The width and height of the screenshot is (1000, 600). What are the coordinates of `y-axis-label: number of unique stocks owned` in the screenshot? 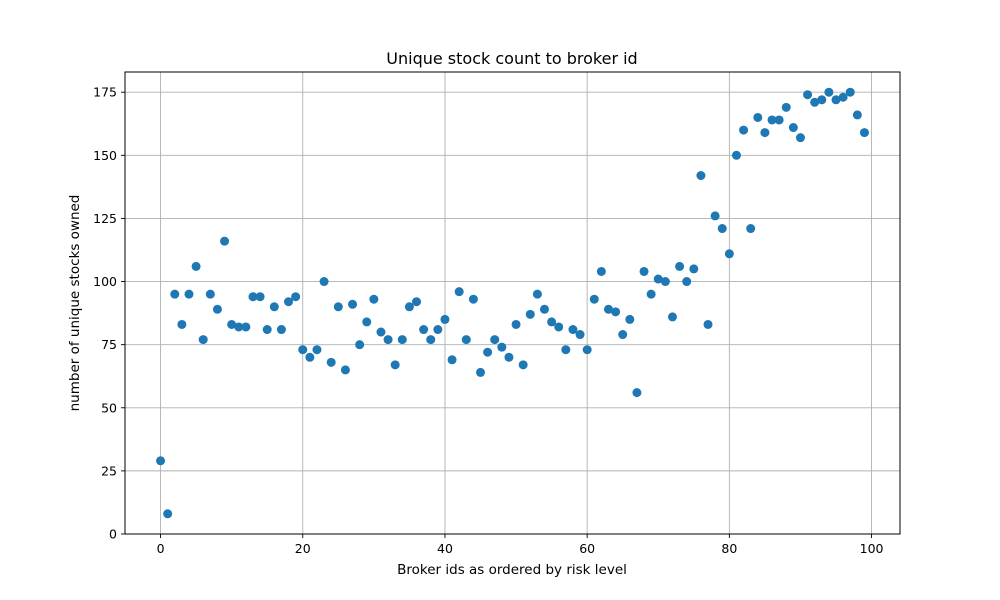 It's located at (75, 303).